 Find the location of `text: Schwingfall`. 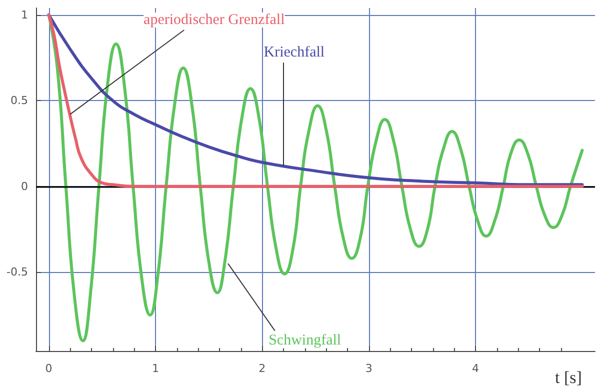

text: Schwingfall is located at coordinates (305, 340).